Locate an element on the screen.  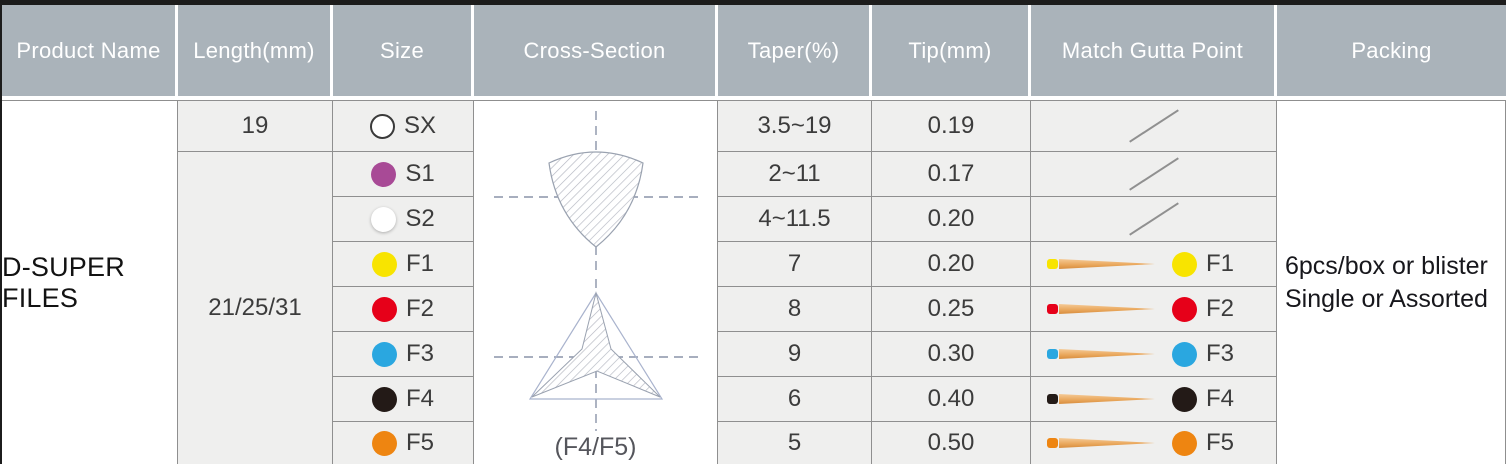
taper-cell: 8 is located at coordinates (795, 309).